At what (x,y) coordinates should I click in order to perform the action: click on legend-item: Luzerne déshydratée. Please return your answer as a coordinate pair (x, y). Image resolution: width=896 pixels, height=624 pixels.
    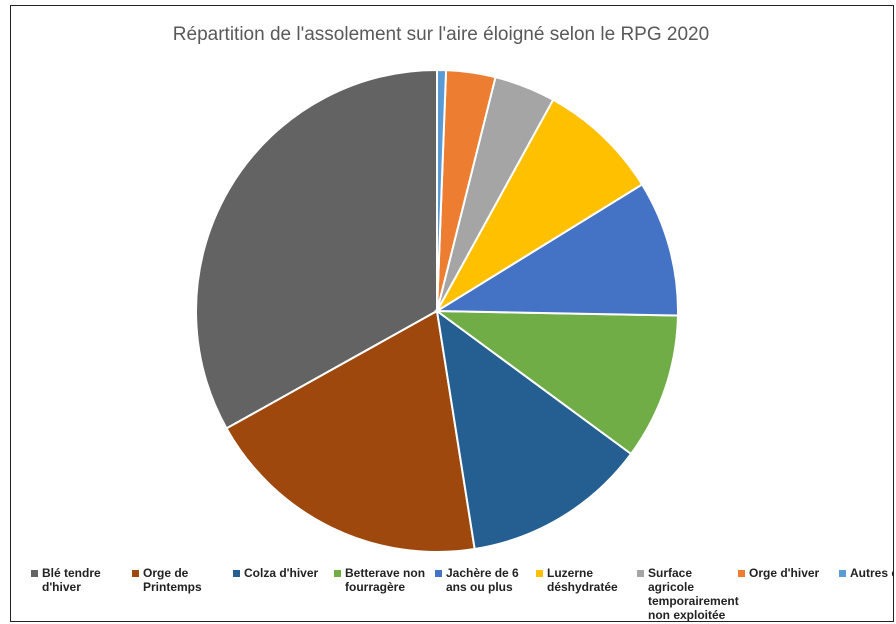
    Looking at the image, I should click on (586, 593).